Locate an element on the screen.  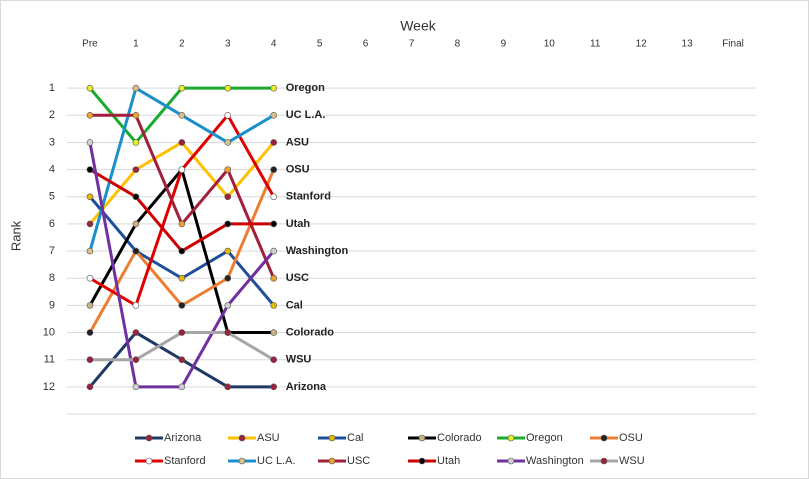
x-tick-label: 10 is located at coordinates (550, 44).